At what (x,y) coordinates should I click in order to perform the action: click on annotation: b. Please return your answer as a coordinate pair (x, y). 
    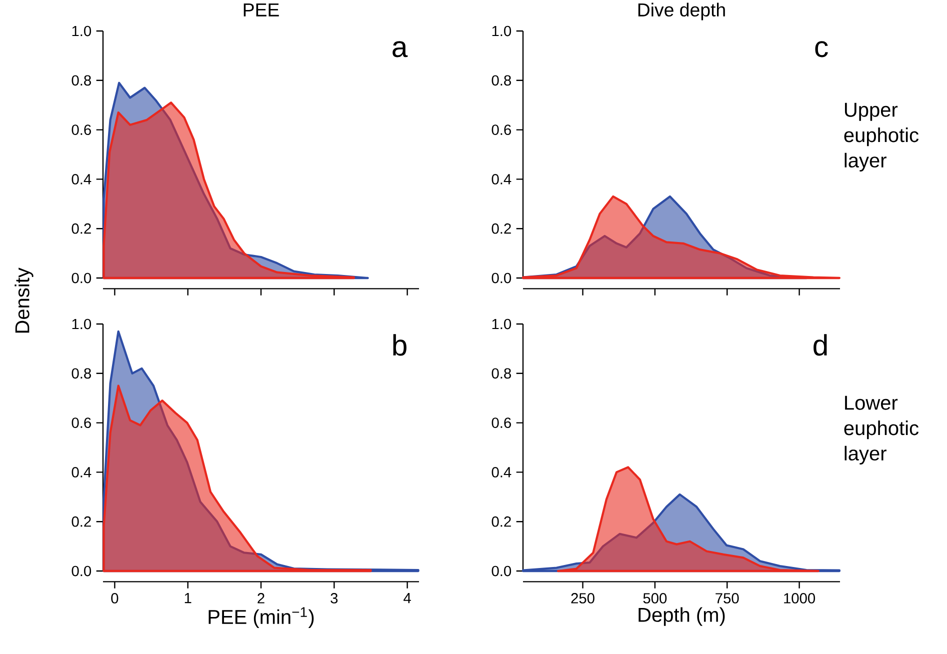
    Looking at the image, I should click on (399, 345).